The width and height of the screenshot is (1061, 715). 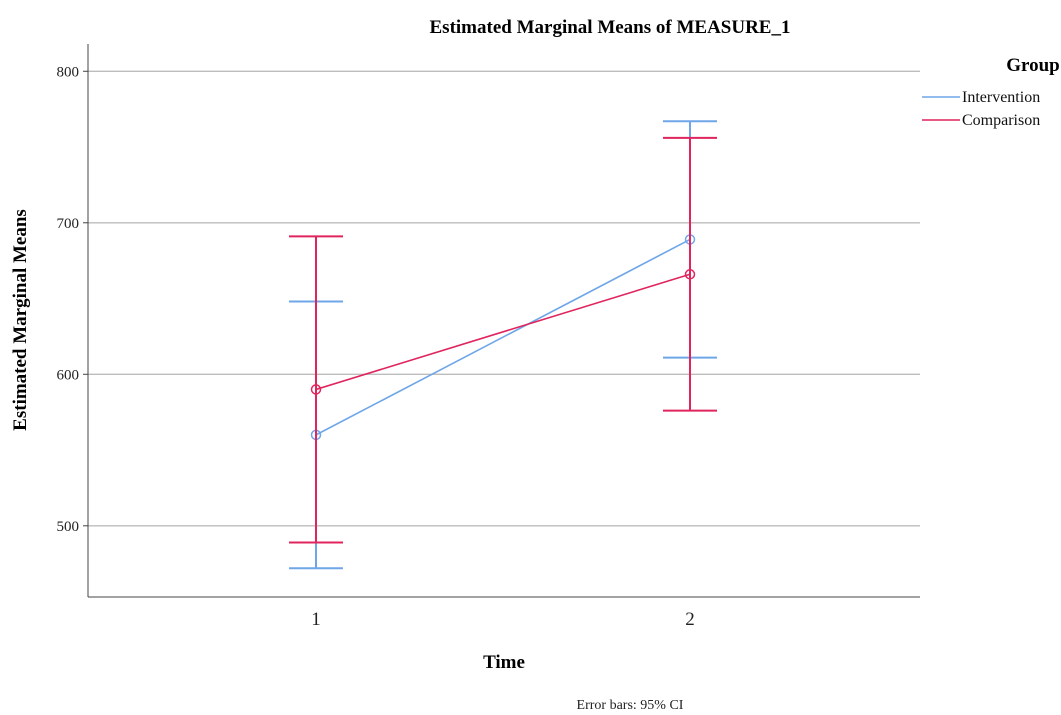 What do you see at coordinates (1001, 97) in the screenshot?
I see `legend-label-intervention: Intervention` at bounding box center [1001, 97].